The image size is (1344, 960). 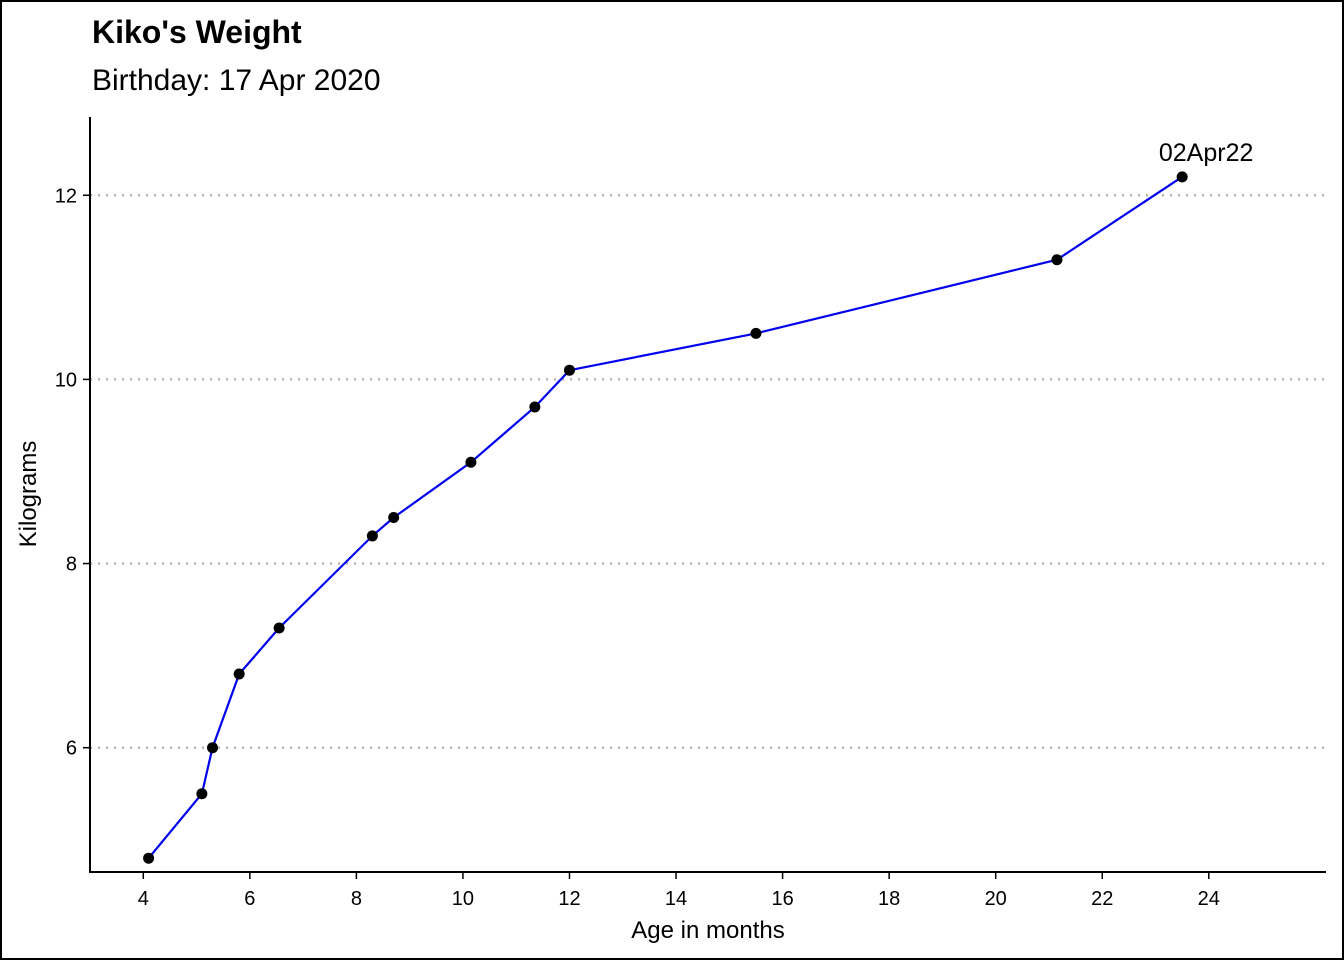 I want to click on x-tick-label: 12, so click(x=569, y=899).